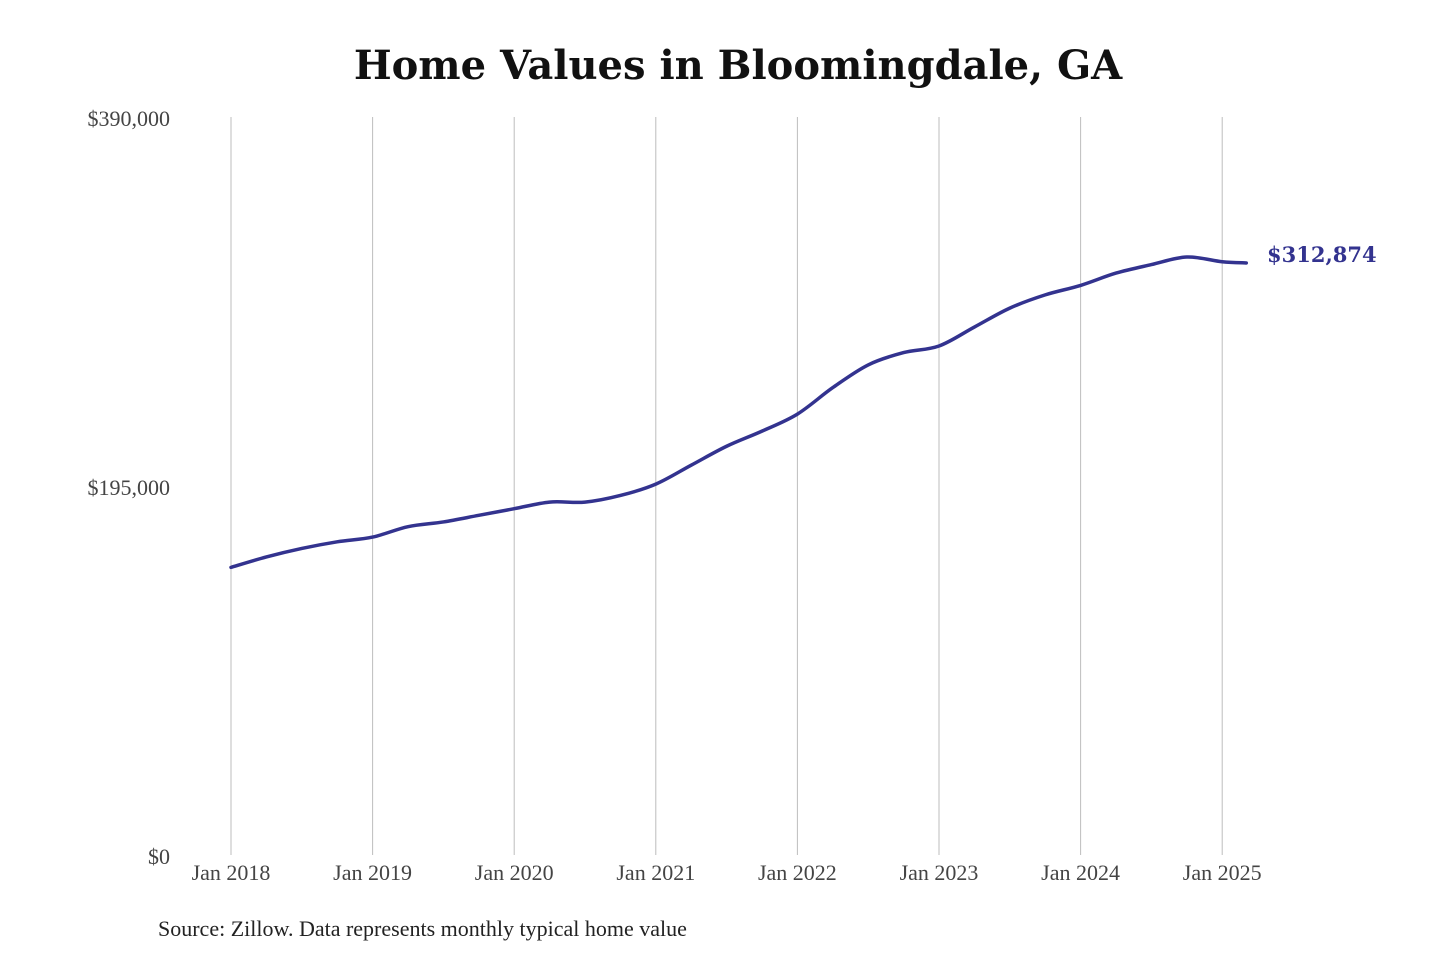  I want to click on y-tick-label: $390,000, so click(129, 118).